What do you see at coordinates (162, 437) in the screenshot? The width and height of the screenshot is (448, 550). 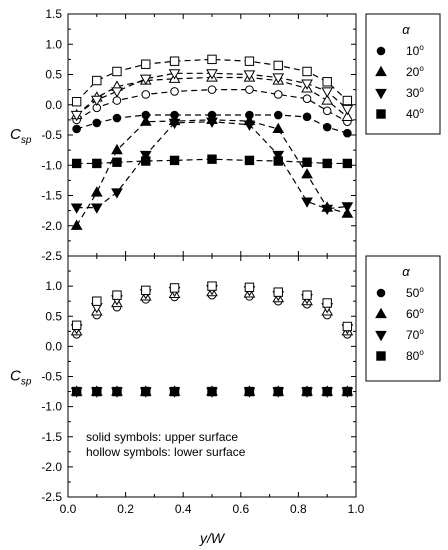 I see `annotation-text: solid symbols: upper surface` at bounding box center [162, 437].